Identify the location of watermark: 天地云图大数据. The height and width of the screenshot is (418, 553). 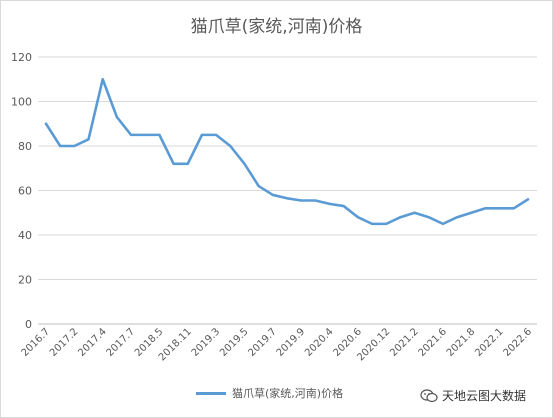
(473, 395).